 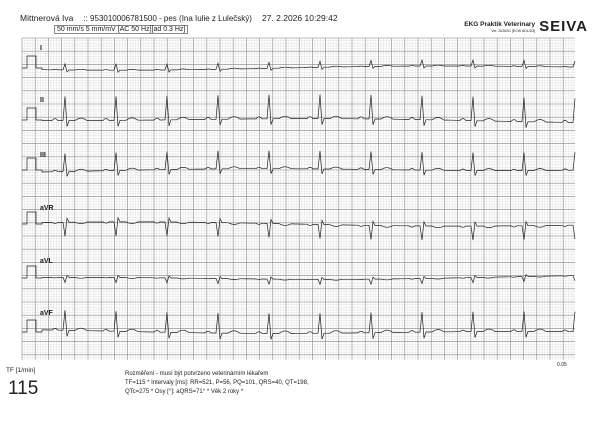 What do you see at coordinates (563, 26) in the screenshot?
I see `seiva-logo: SEIVA` at bounding box center [563, 26].